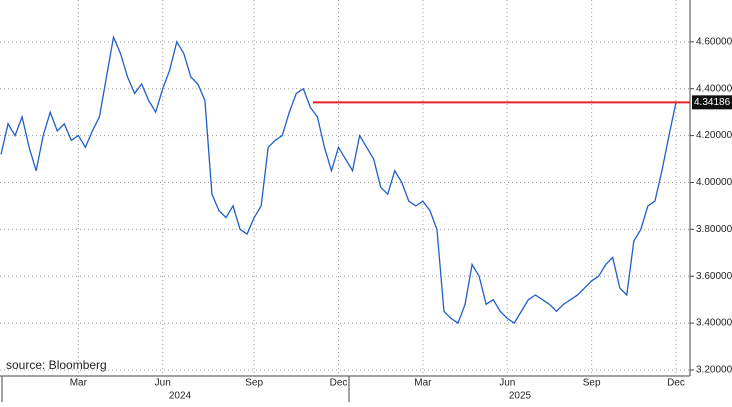  What do you see at coordinates (714, 276) in the screenshot?
I see `y-tick-label: 3.60000` at bounding box center [714, 276].